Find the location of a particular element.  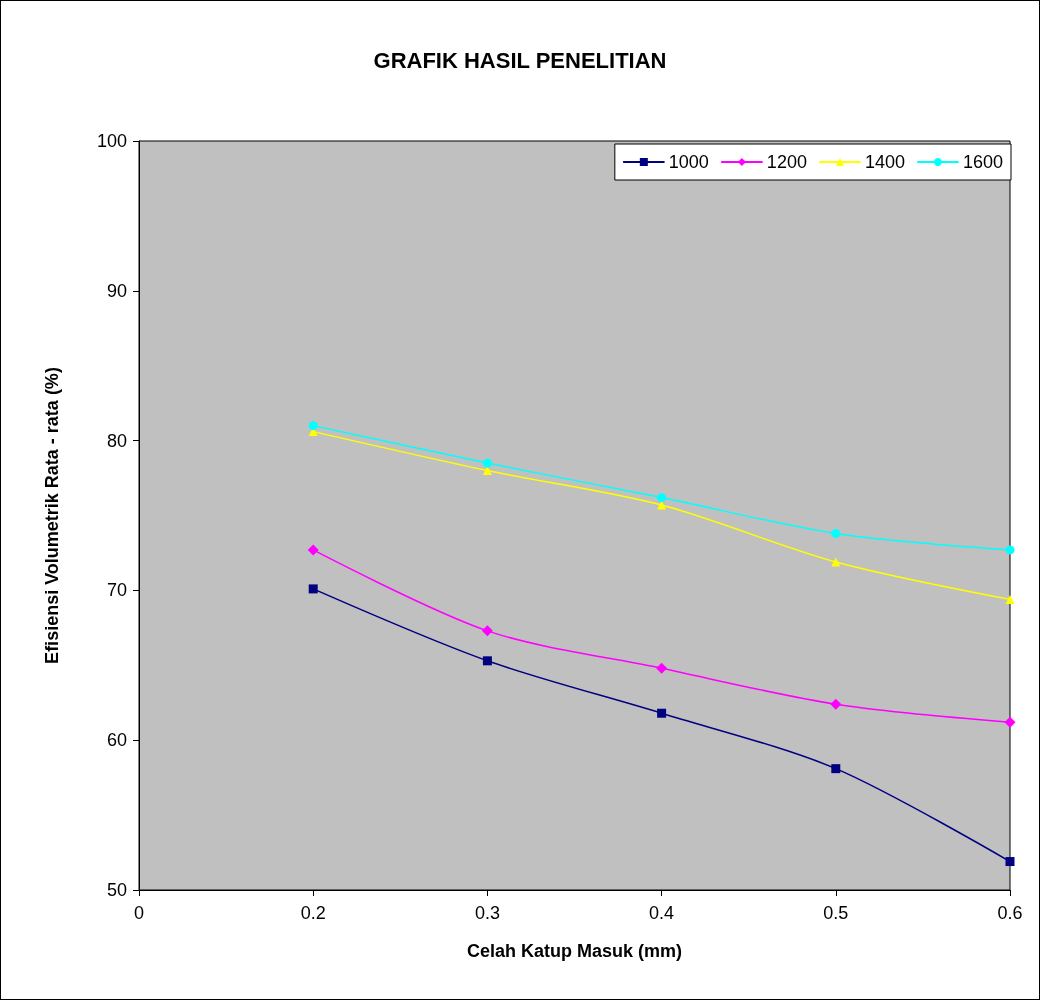

y-axis-title: Efisiensi Volumetrik Rata - rata (%) is located at coordinates (52, 515).